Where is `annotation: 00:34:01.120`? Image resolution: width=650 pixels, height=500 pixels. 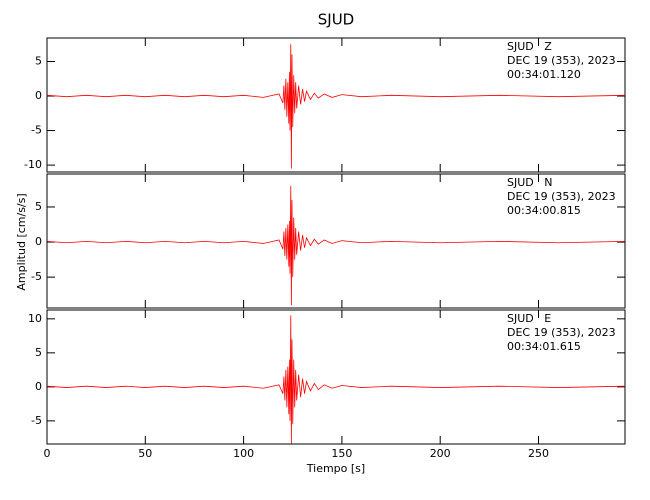
annotation: 00:34:01.120 is located at coordinates (544, 74).